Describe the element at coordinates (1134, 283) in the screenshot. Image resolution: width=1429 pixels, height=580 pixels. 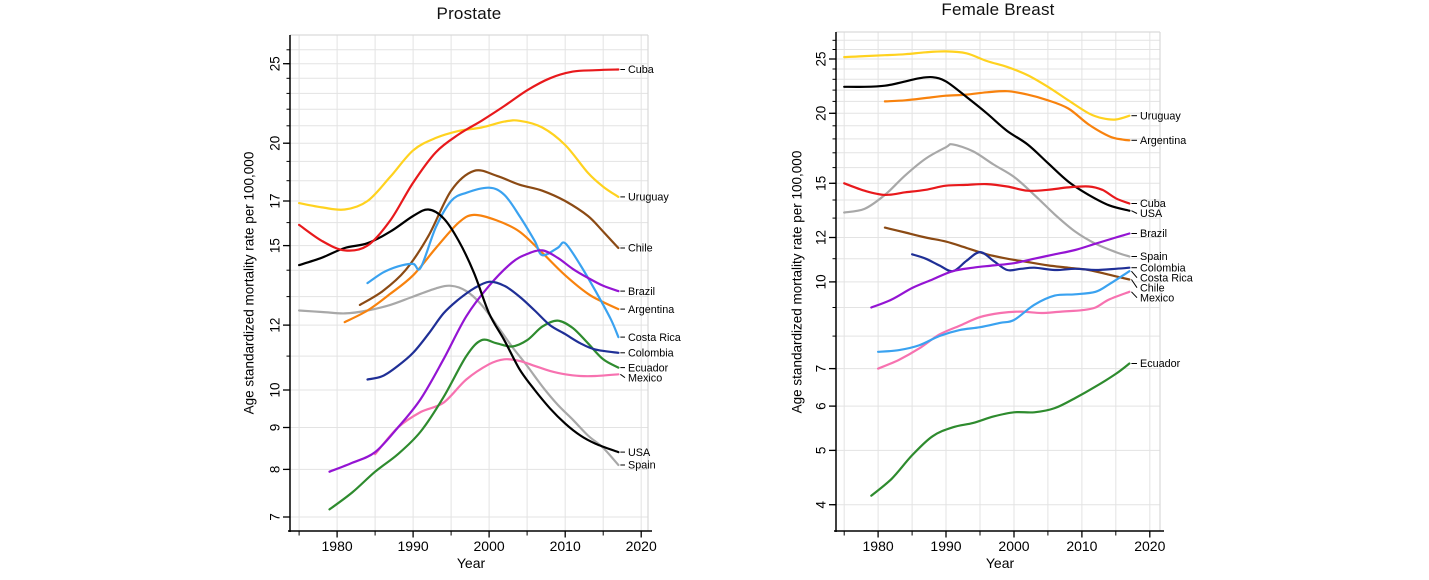
I see `label-leader-chile` at that location.